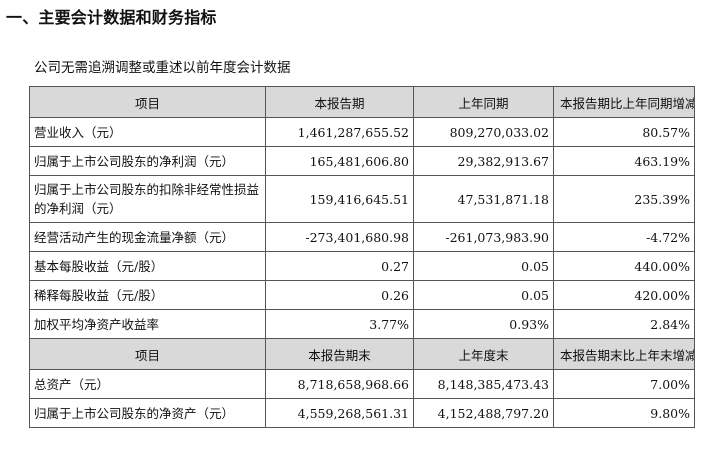  What do you see at coordinates (147, 161) in the screenshot?
I see `row-label: 归属于上市公司股东的净利润（元）` at bounding box center [147, 161].